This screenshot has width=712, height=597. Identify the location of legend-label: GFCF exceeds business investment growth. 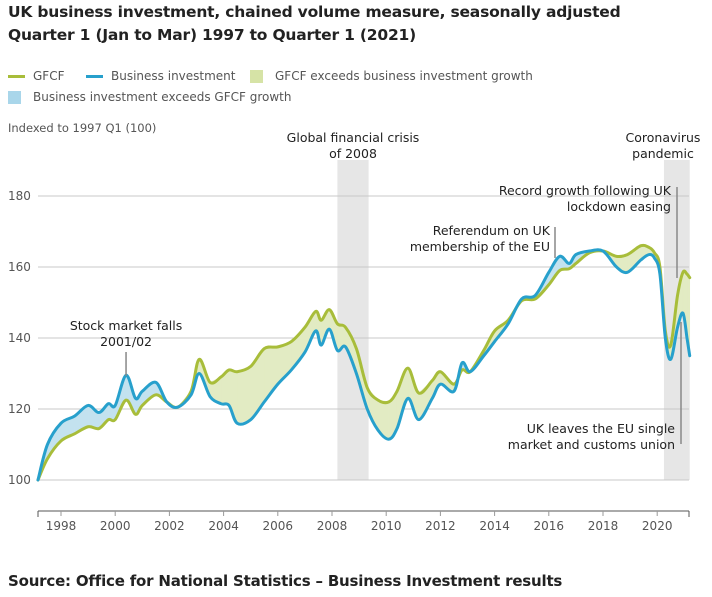
(404, 76).